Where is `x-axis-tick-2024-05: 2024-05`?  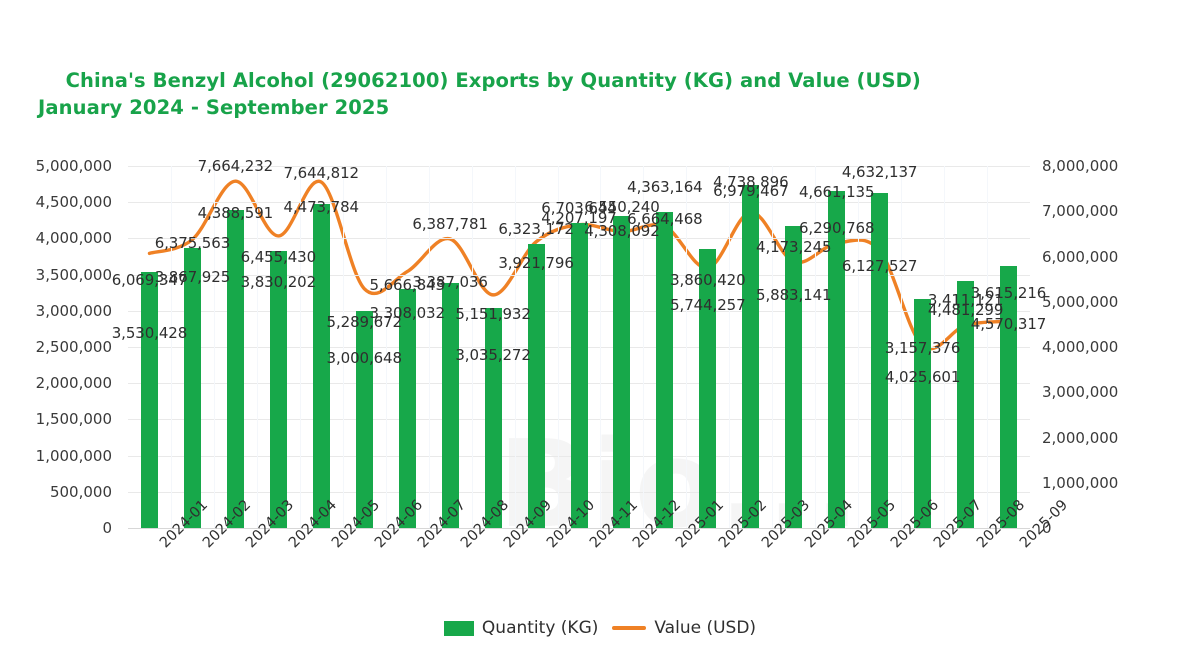
x-axis-tick-2024-05: 2024-05 is located at coordinates (356, 524).